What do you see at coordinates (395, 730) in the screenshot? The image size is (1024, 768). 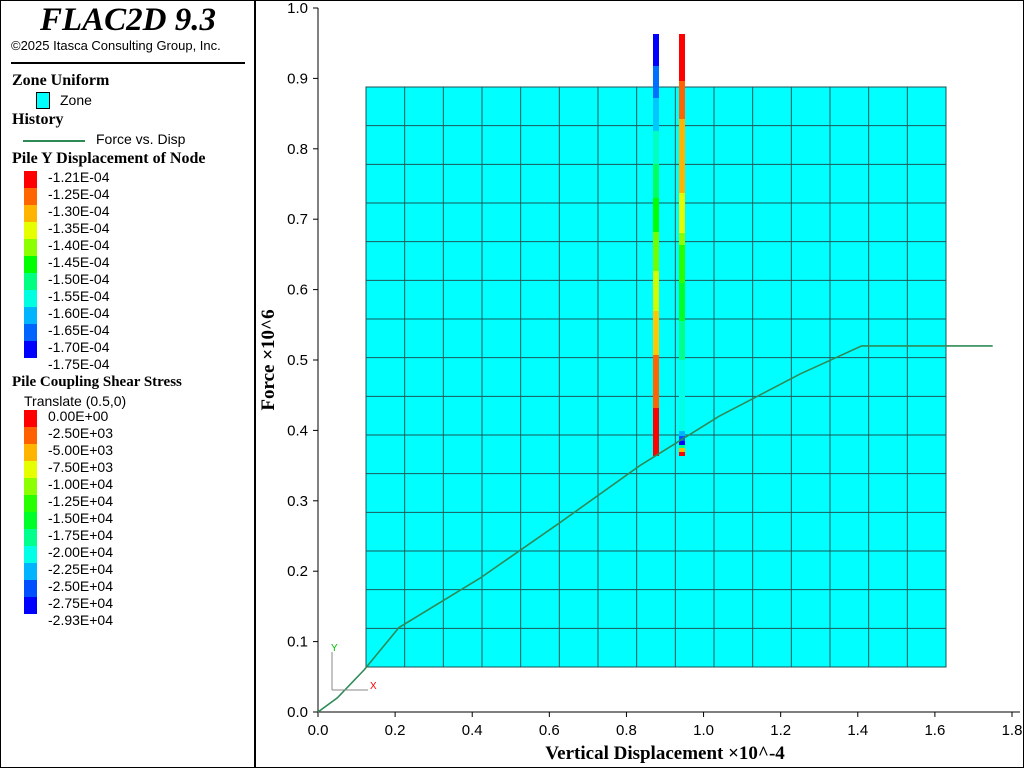 I see `x-tick-label: 0.2` at bounding box center [395, 730].